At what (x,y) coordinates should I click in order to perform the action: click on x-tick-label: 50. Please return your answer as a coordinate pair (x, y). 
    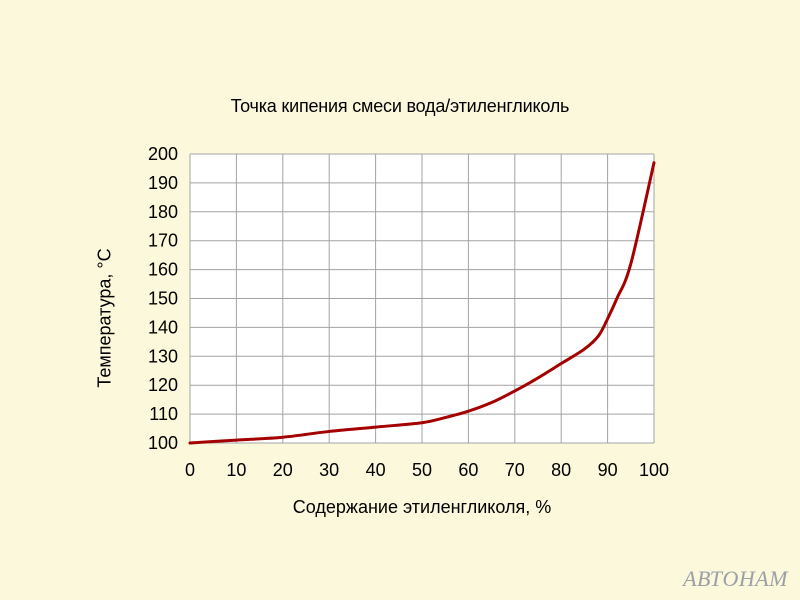
    Looking at the image, I should click on (422, 470).